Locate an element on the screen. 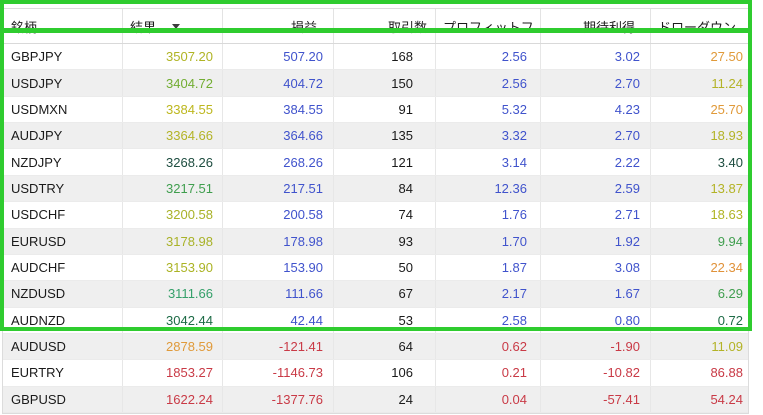  cell-drawdown: 11.09 is located at coordinates (727, 347).